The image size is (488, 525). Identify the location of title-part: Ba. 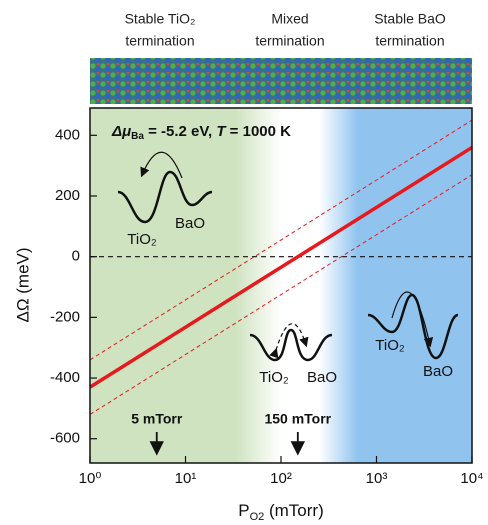
(137, 136).